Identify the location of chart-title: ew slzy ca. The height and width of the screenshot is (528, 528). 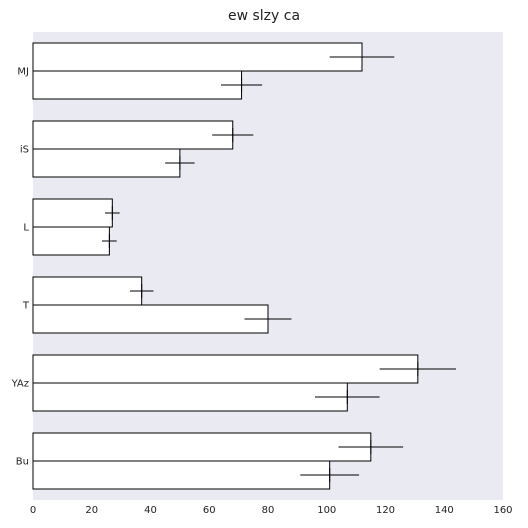
(264, 16).